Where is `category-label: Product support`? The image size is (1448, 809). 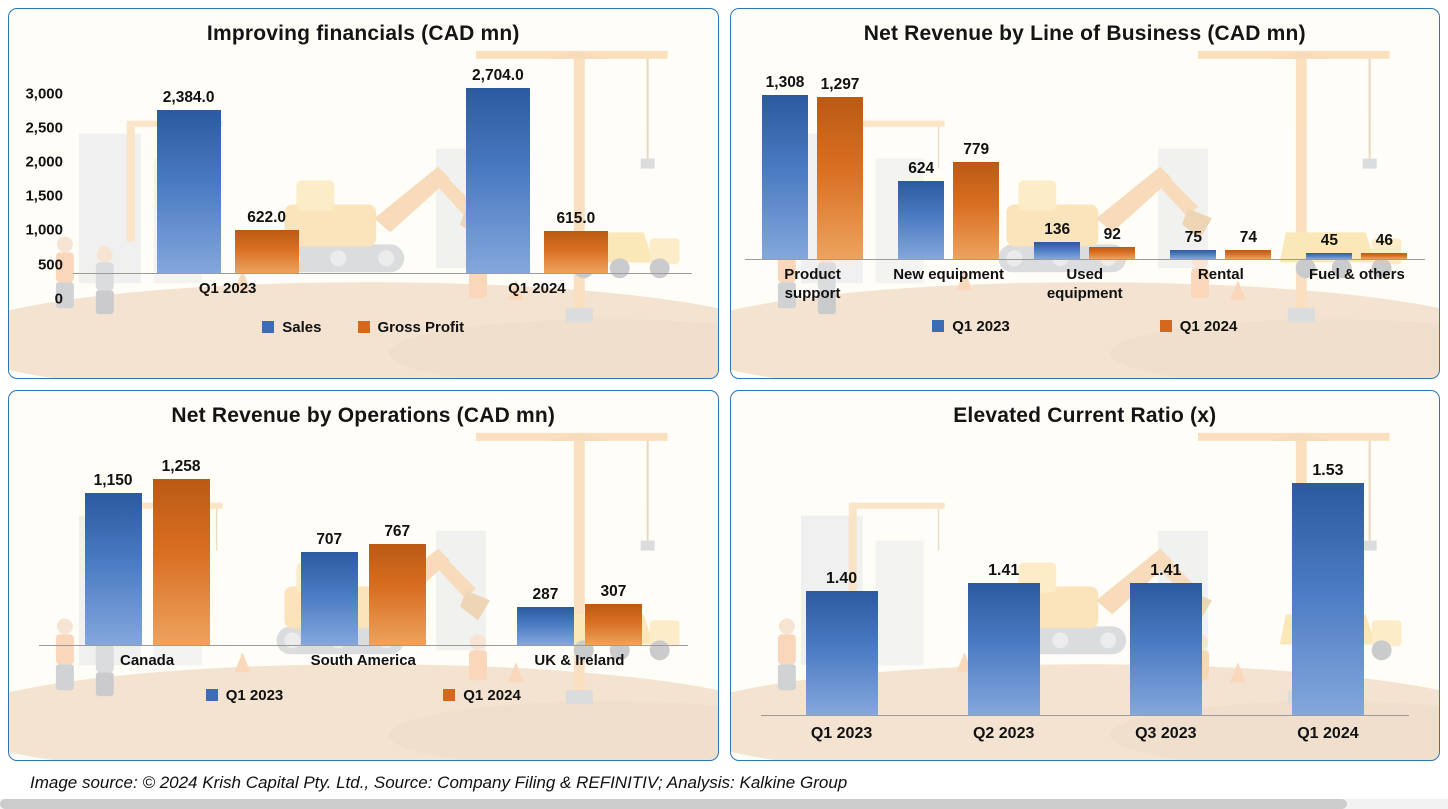
category-label: Product support is located at coordinates (813, 282).